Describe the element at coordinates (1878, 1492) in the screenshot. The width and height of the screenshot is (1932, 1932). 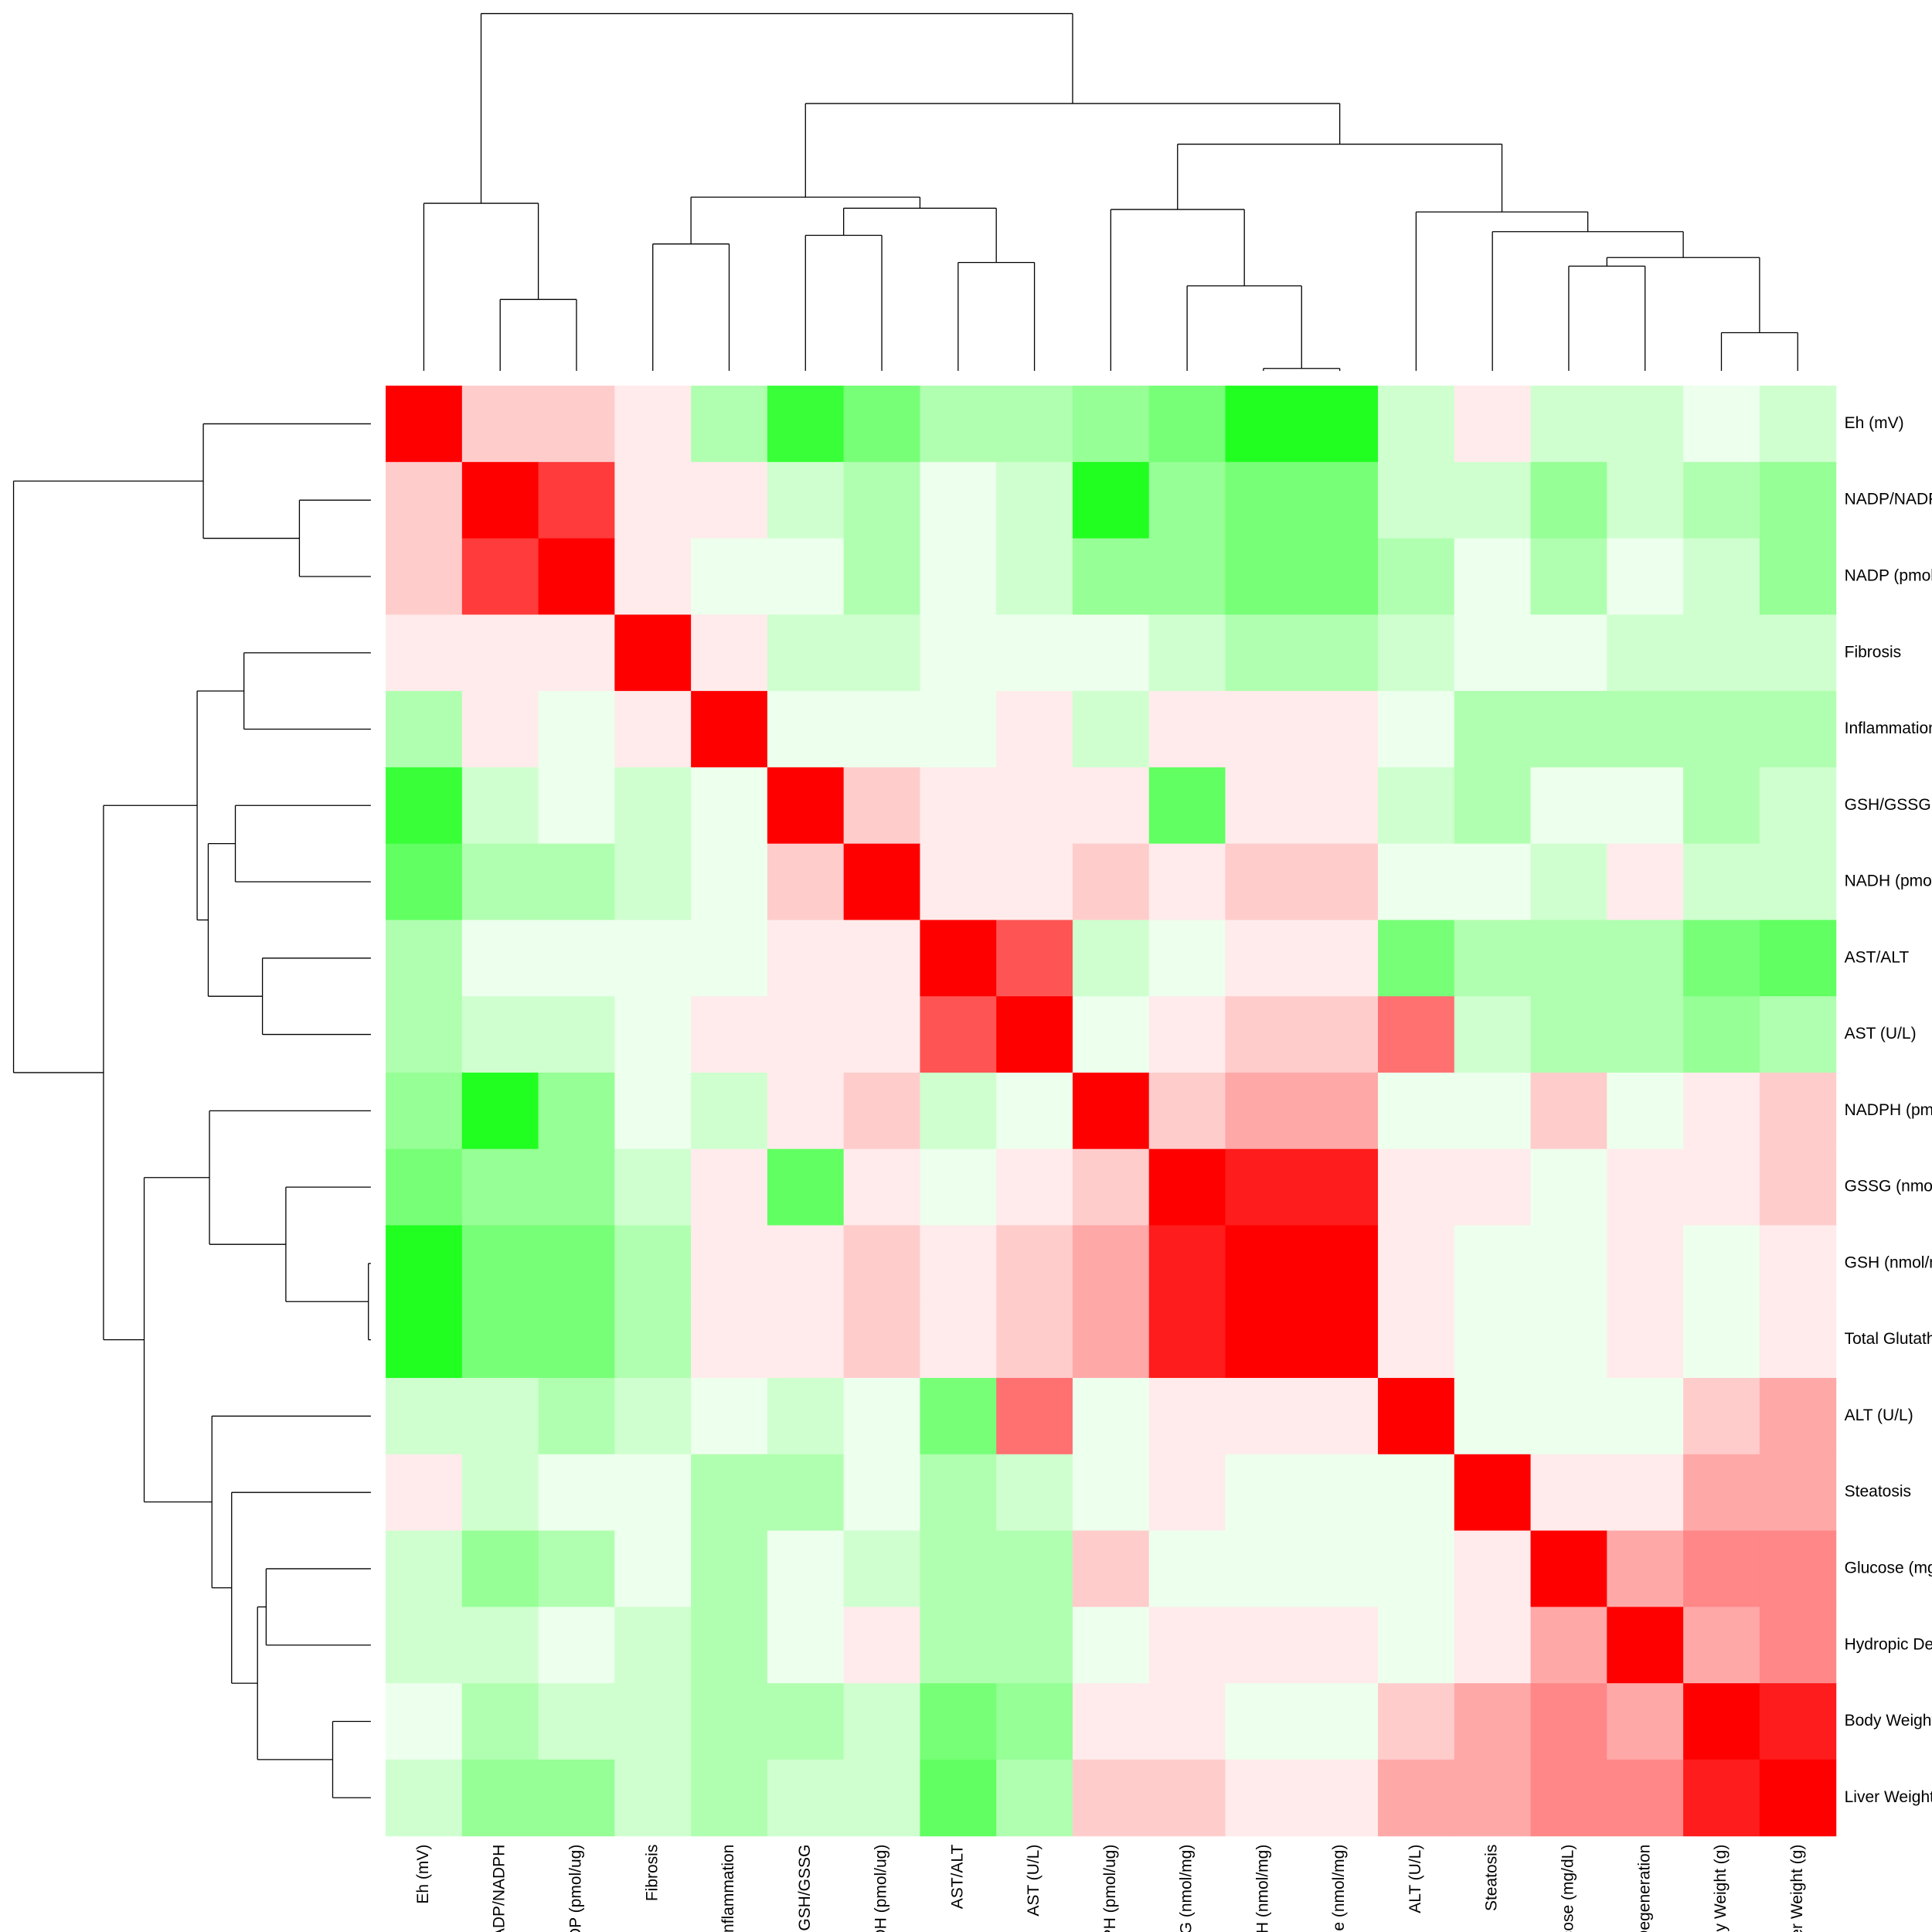
I see `row-label: Steatosis` at that location.